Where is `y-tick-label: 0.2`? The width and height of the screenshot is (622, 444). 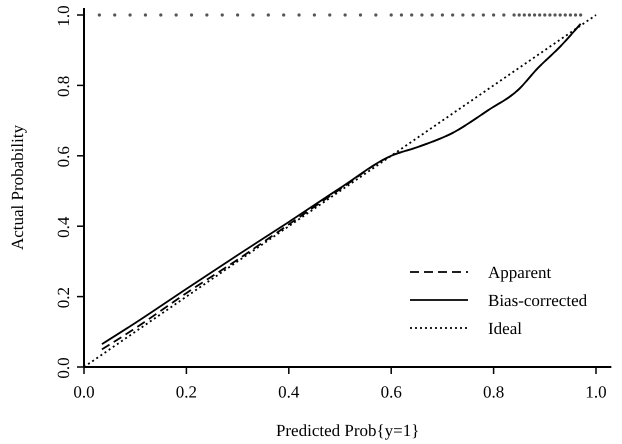
y-tick-label: 0.2 is located at coordinates (63, 297).